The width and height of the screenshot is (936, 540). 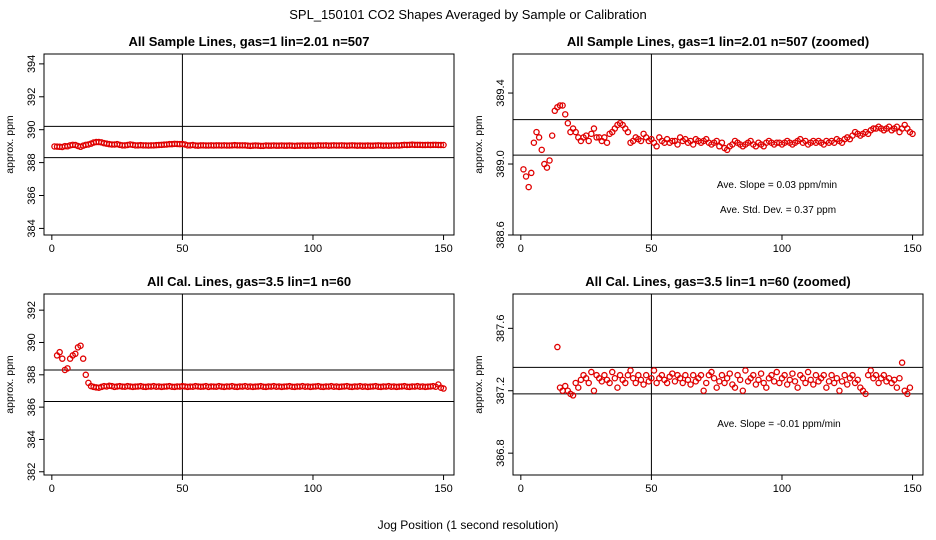 I want to click on y-tick-label: 386.8, so click(x=501, y=453).